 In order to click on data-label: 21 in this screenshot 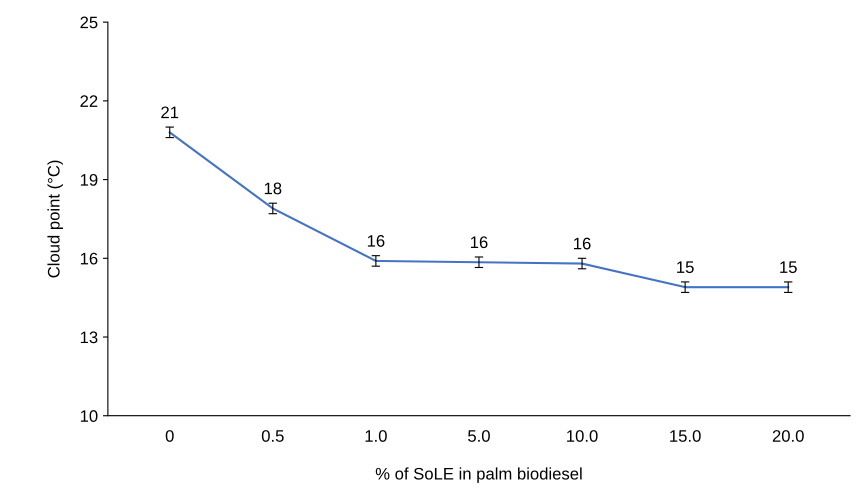, I will do `click(169, 112)`.